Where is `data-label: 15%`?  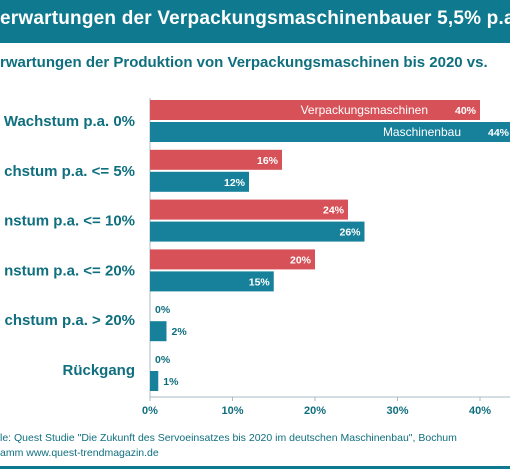 data-label: 15% is located at coordinates (260, 282).